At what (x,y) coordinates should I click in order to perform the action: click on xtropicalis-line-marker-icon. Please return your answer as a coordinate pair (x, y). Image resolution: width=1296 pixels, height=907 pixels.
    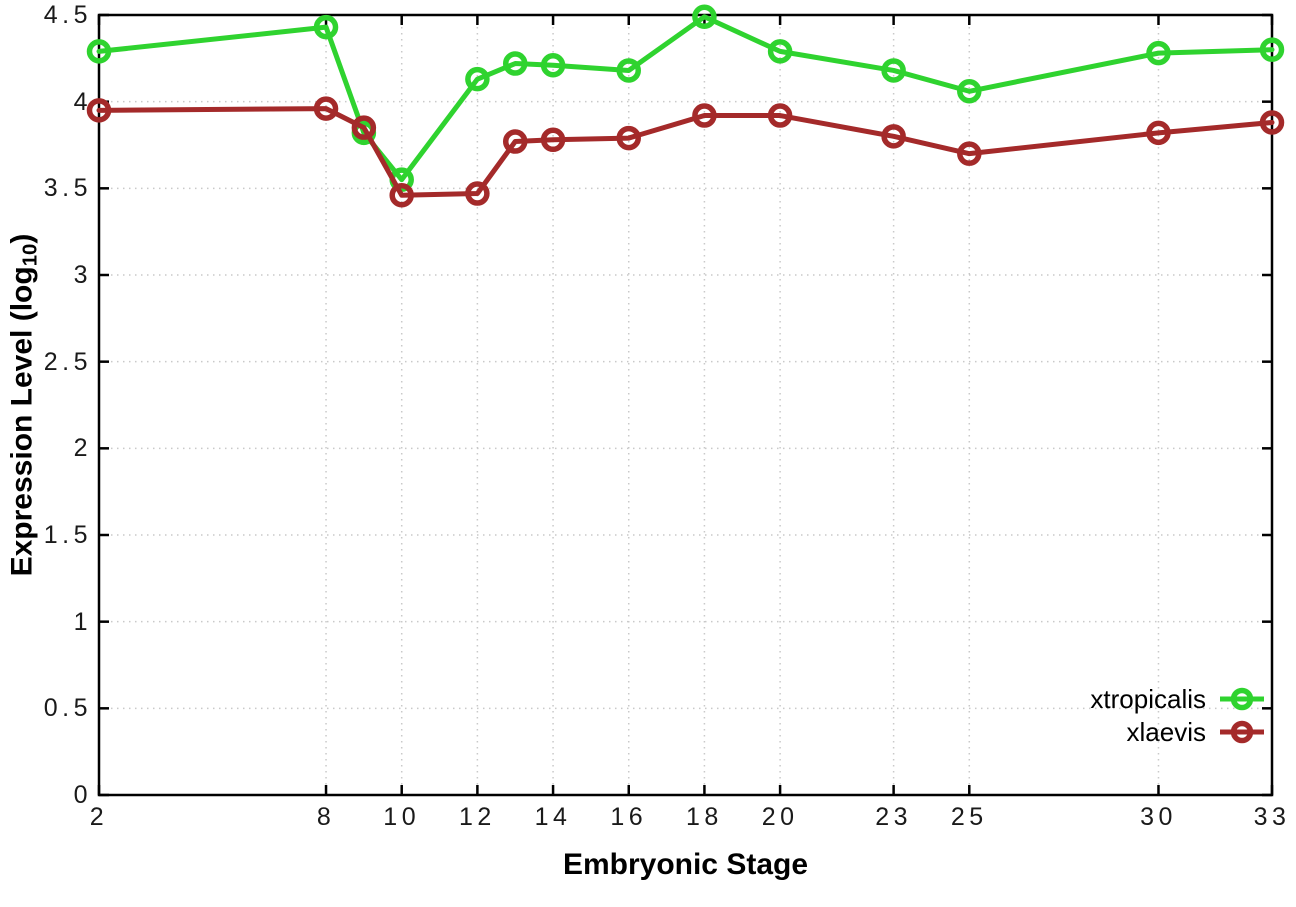
    Looking at the image, I should click on (1242, 699).